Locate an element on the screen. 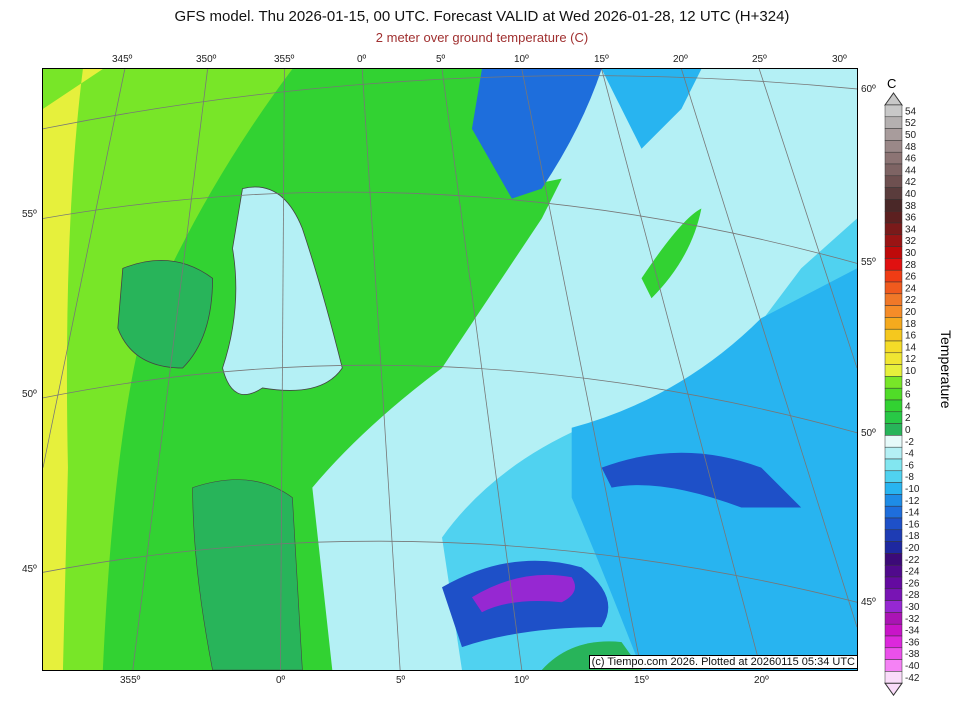 The image size is (964, 702). colorbar-tick-label: -12 is located at coordinates (912, 501).